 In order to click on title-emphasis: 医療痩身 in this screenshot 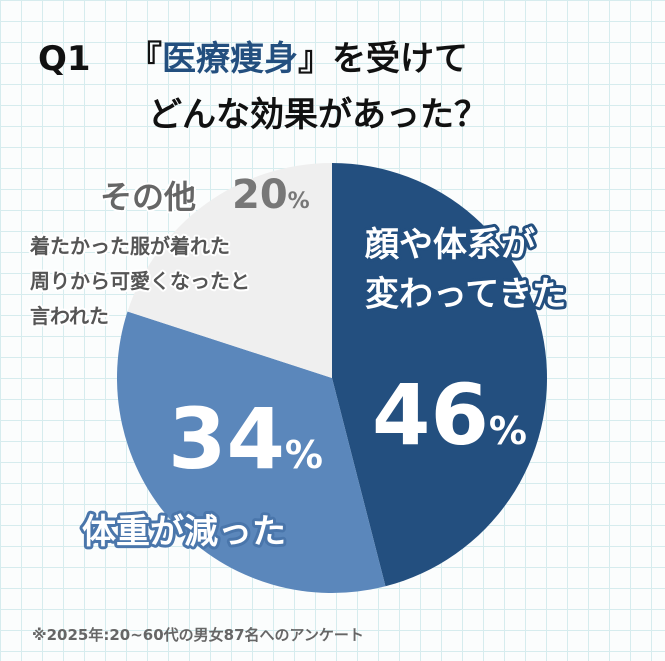, I will do `click(230, 59)`.